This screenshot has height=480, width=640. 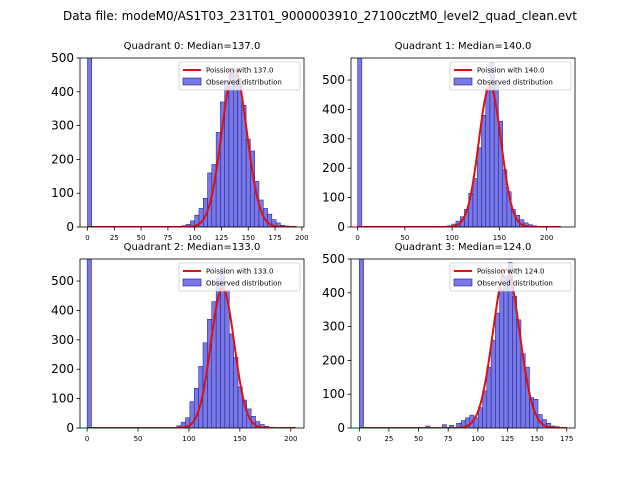 What do you see at coordinates (192, 46) in the screenshot?
I see `quadrant-0-title: Quadrant 0: Median=137.0` at bounding box center [192, 46].